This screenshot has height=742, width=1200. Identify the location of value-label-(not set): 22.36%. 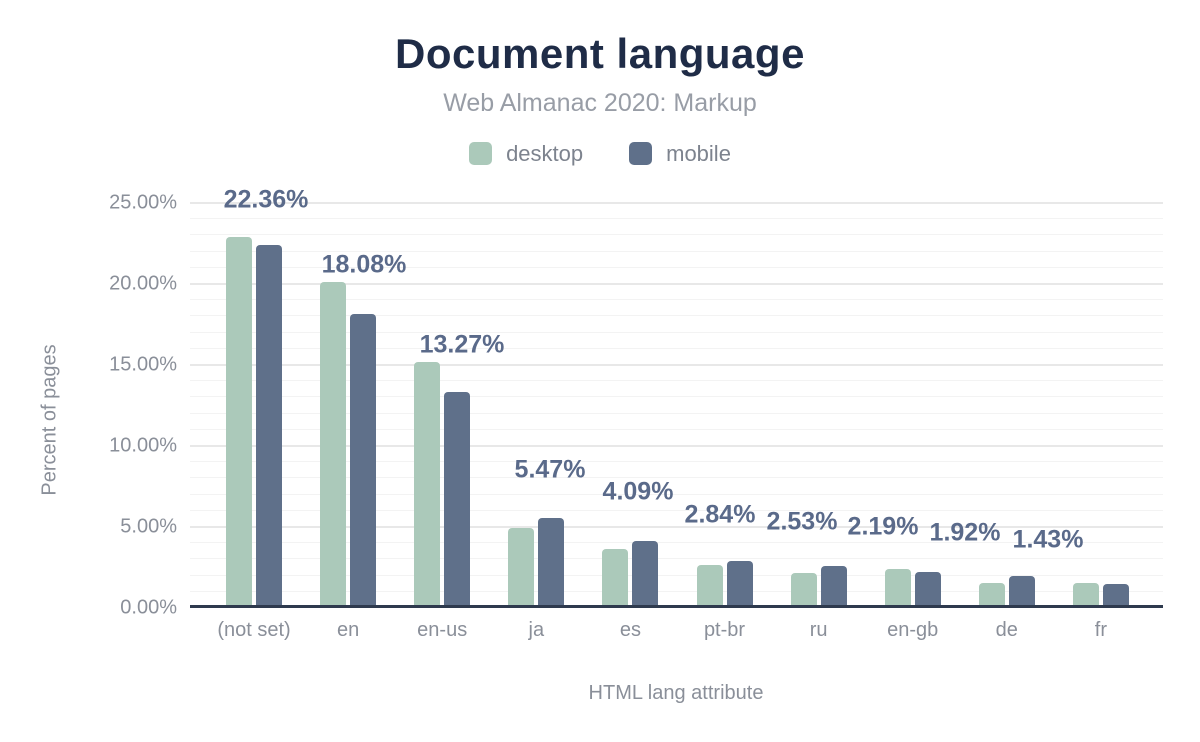
(266, 199).